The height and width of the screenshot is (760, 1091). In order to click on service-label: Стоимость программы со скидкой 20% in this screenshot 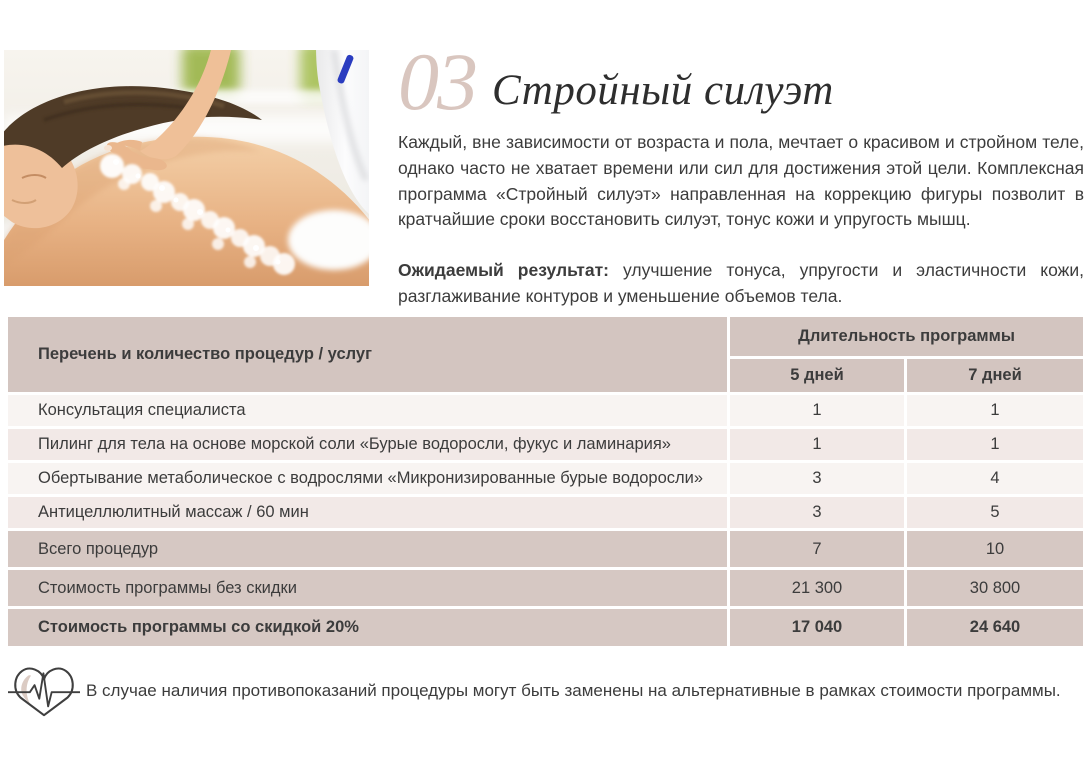, I will do `click(367, 627)`.